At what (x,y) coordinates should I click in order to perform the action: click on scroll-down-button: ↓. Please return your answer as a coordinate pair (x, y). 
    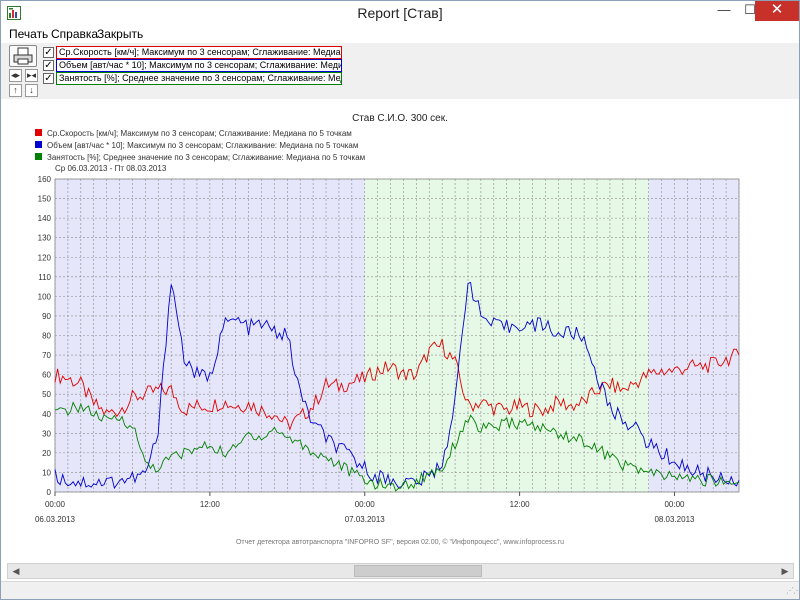
    Looking at the image, I should click on (31, 90).